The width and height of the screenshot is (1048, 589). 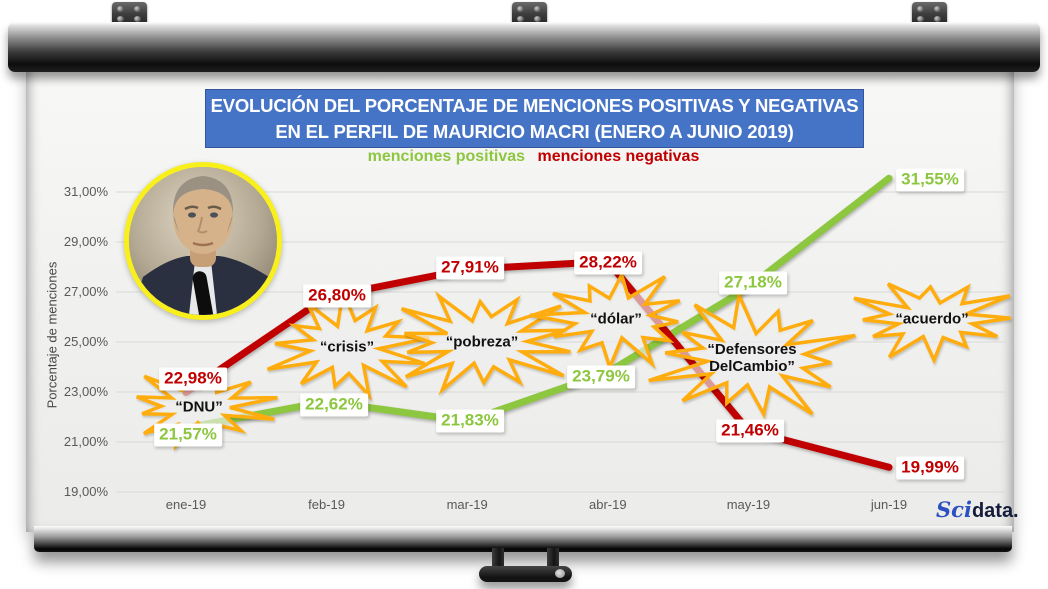 I want to click on pull-handle, so click(x=525, y=574).